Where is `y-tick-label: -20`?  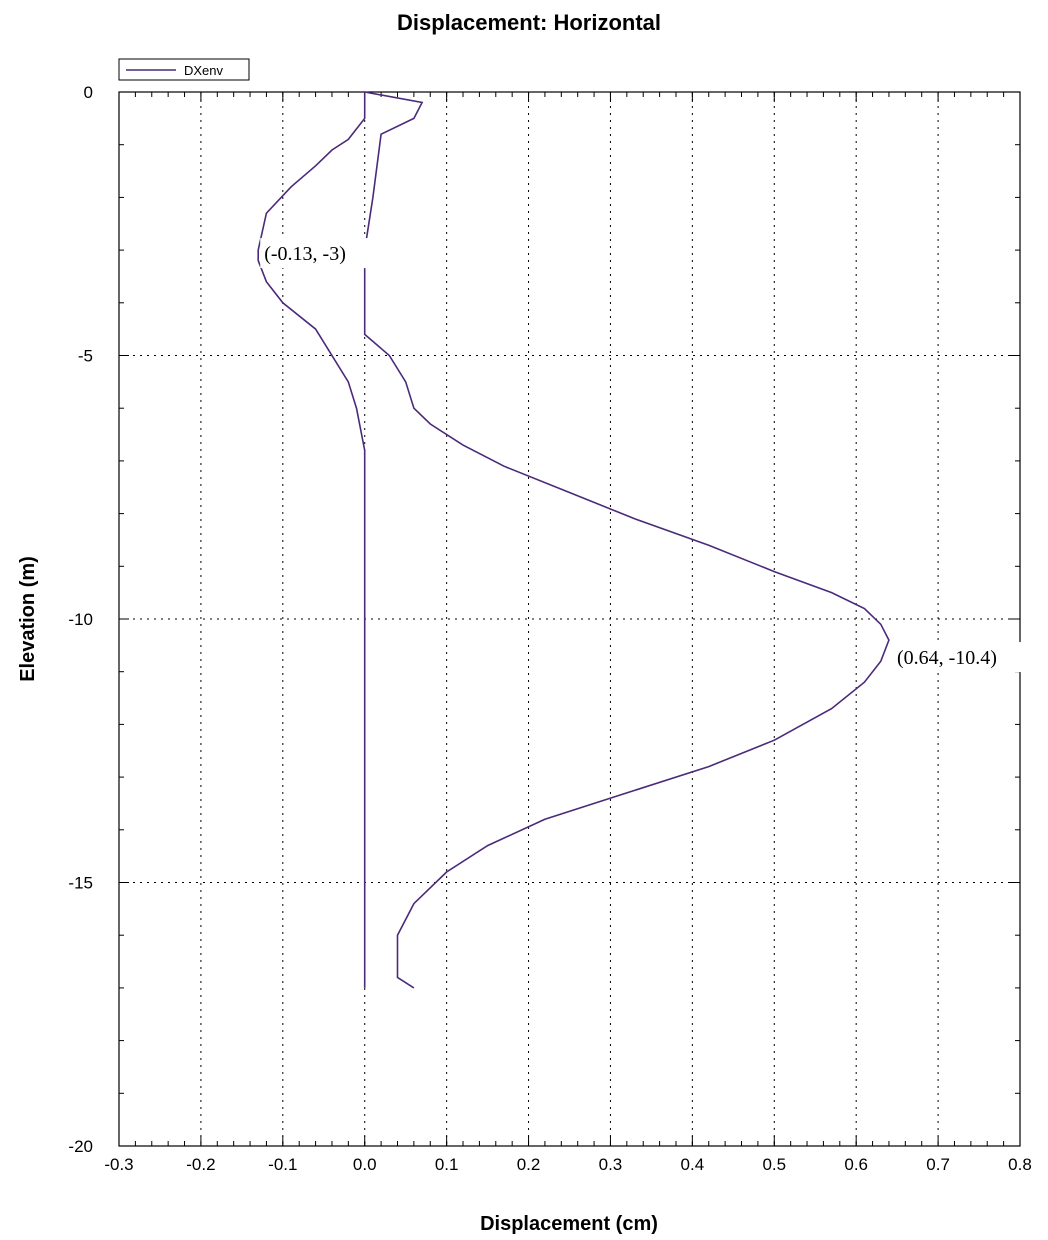
y-tick-label: -20 is located at coordinates (80, 1146).